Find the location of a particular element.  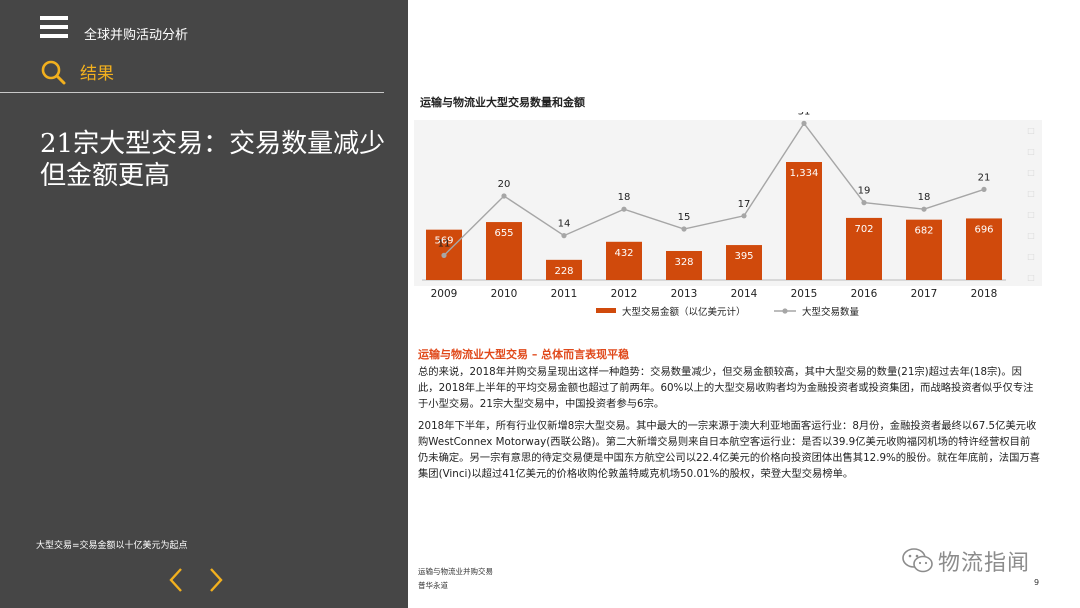

section-label: 结果 is located at coordinates (97, 74).